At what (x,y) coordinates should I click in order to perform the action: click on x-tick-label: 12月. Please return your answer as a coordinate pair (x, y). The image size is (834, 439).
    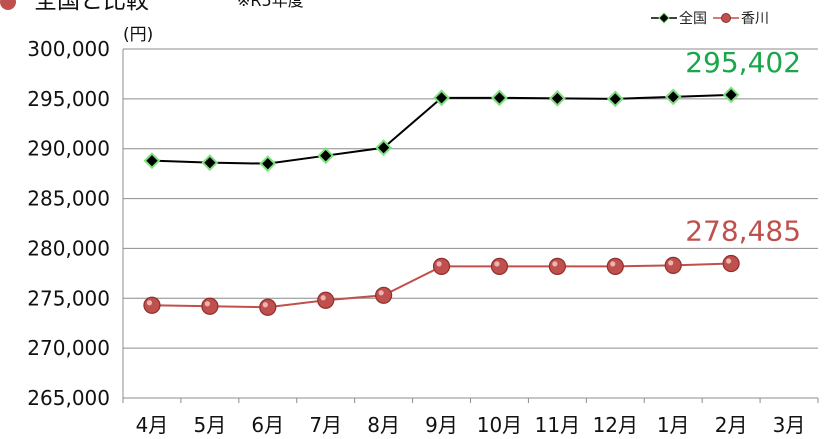
    Looking at the image, I should click on (615, 425).